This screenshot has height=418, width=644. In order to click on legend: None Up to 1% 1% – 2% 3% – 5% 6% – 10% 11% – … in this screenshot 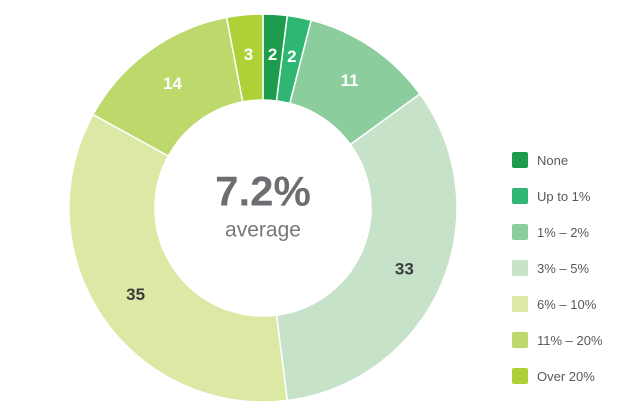, I will do `click(557, 278)`.